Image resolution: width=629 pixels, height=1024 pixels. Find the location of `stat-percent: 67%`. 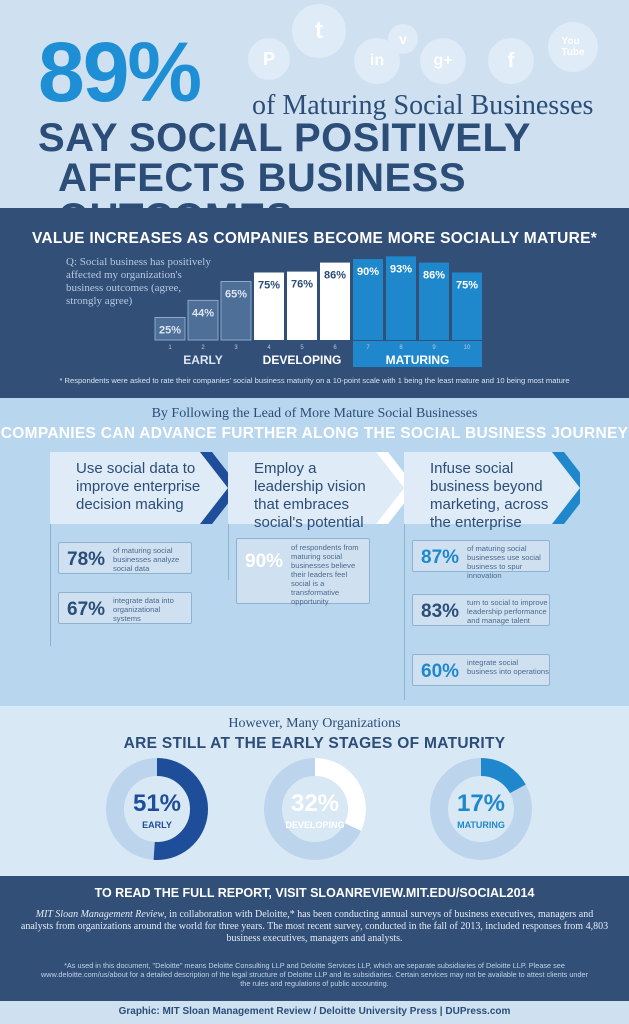

stat-percent: 67% is located at coordinates (86, 609).